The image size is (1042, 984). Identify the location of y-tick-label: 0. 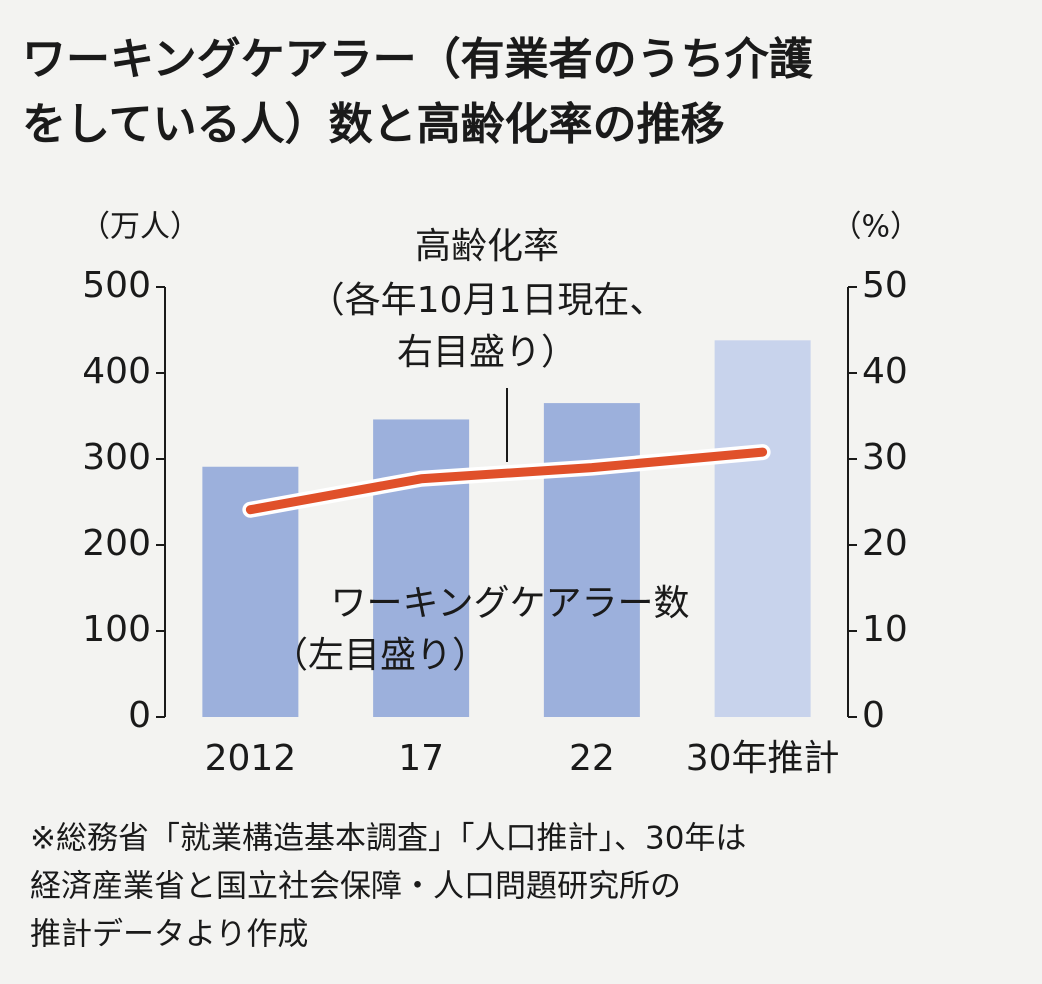
(139, 715).